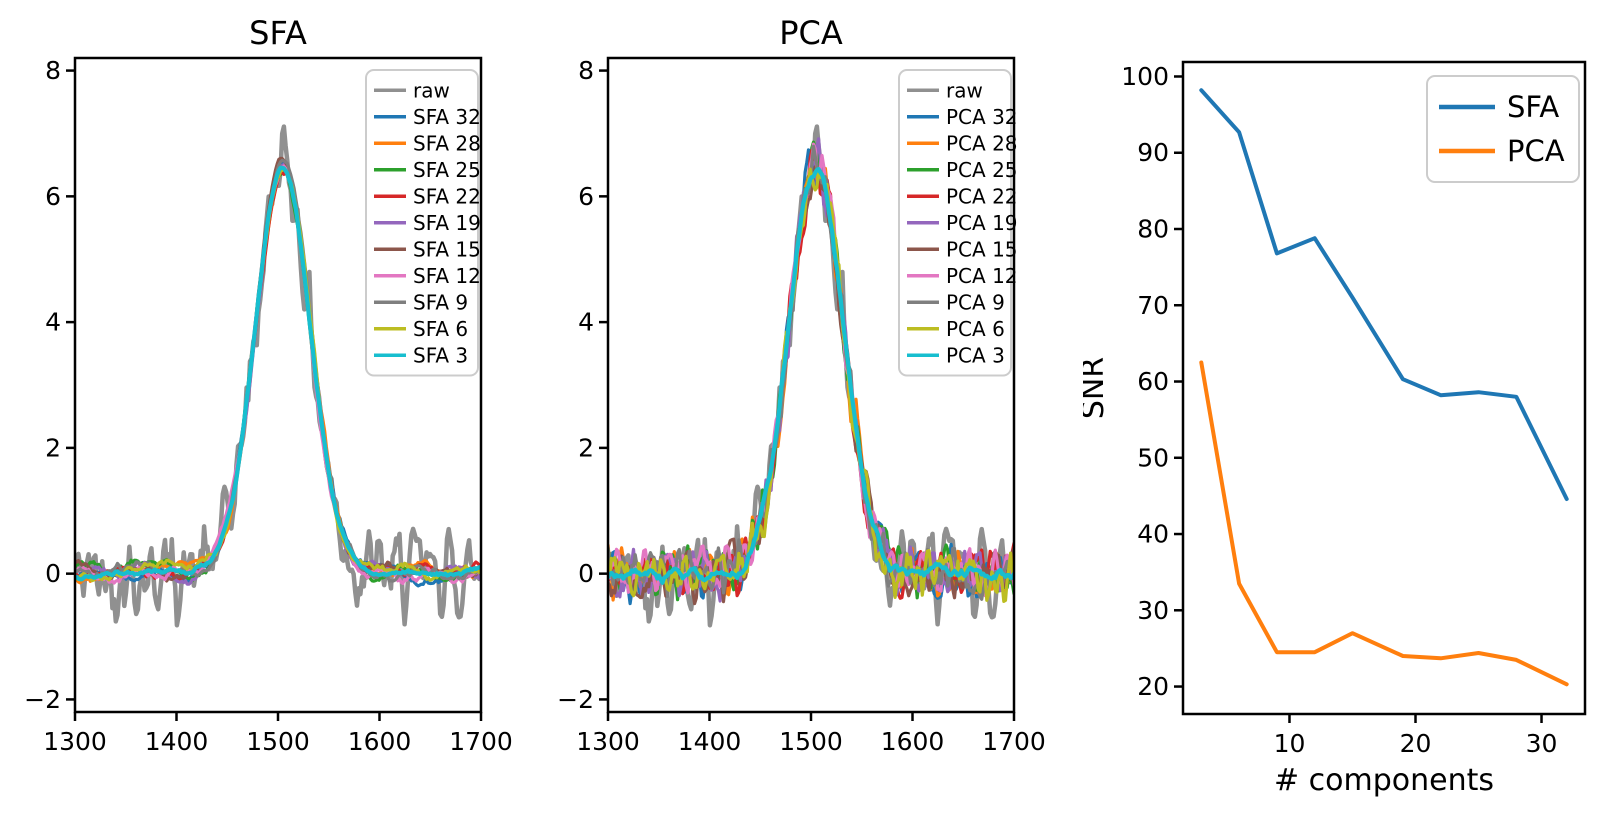  Describe the element at coordinates (975, 355) in the screenshot. I see `legend-label: PCA 3` at that location.